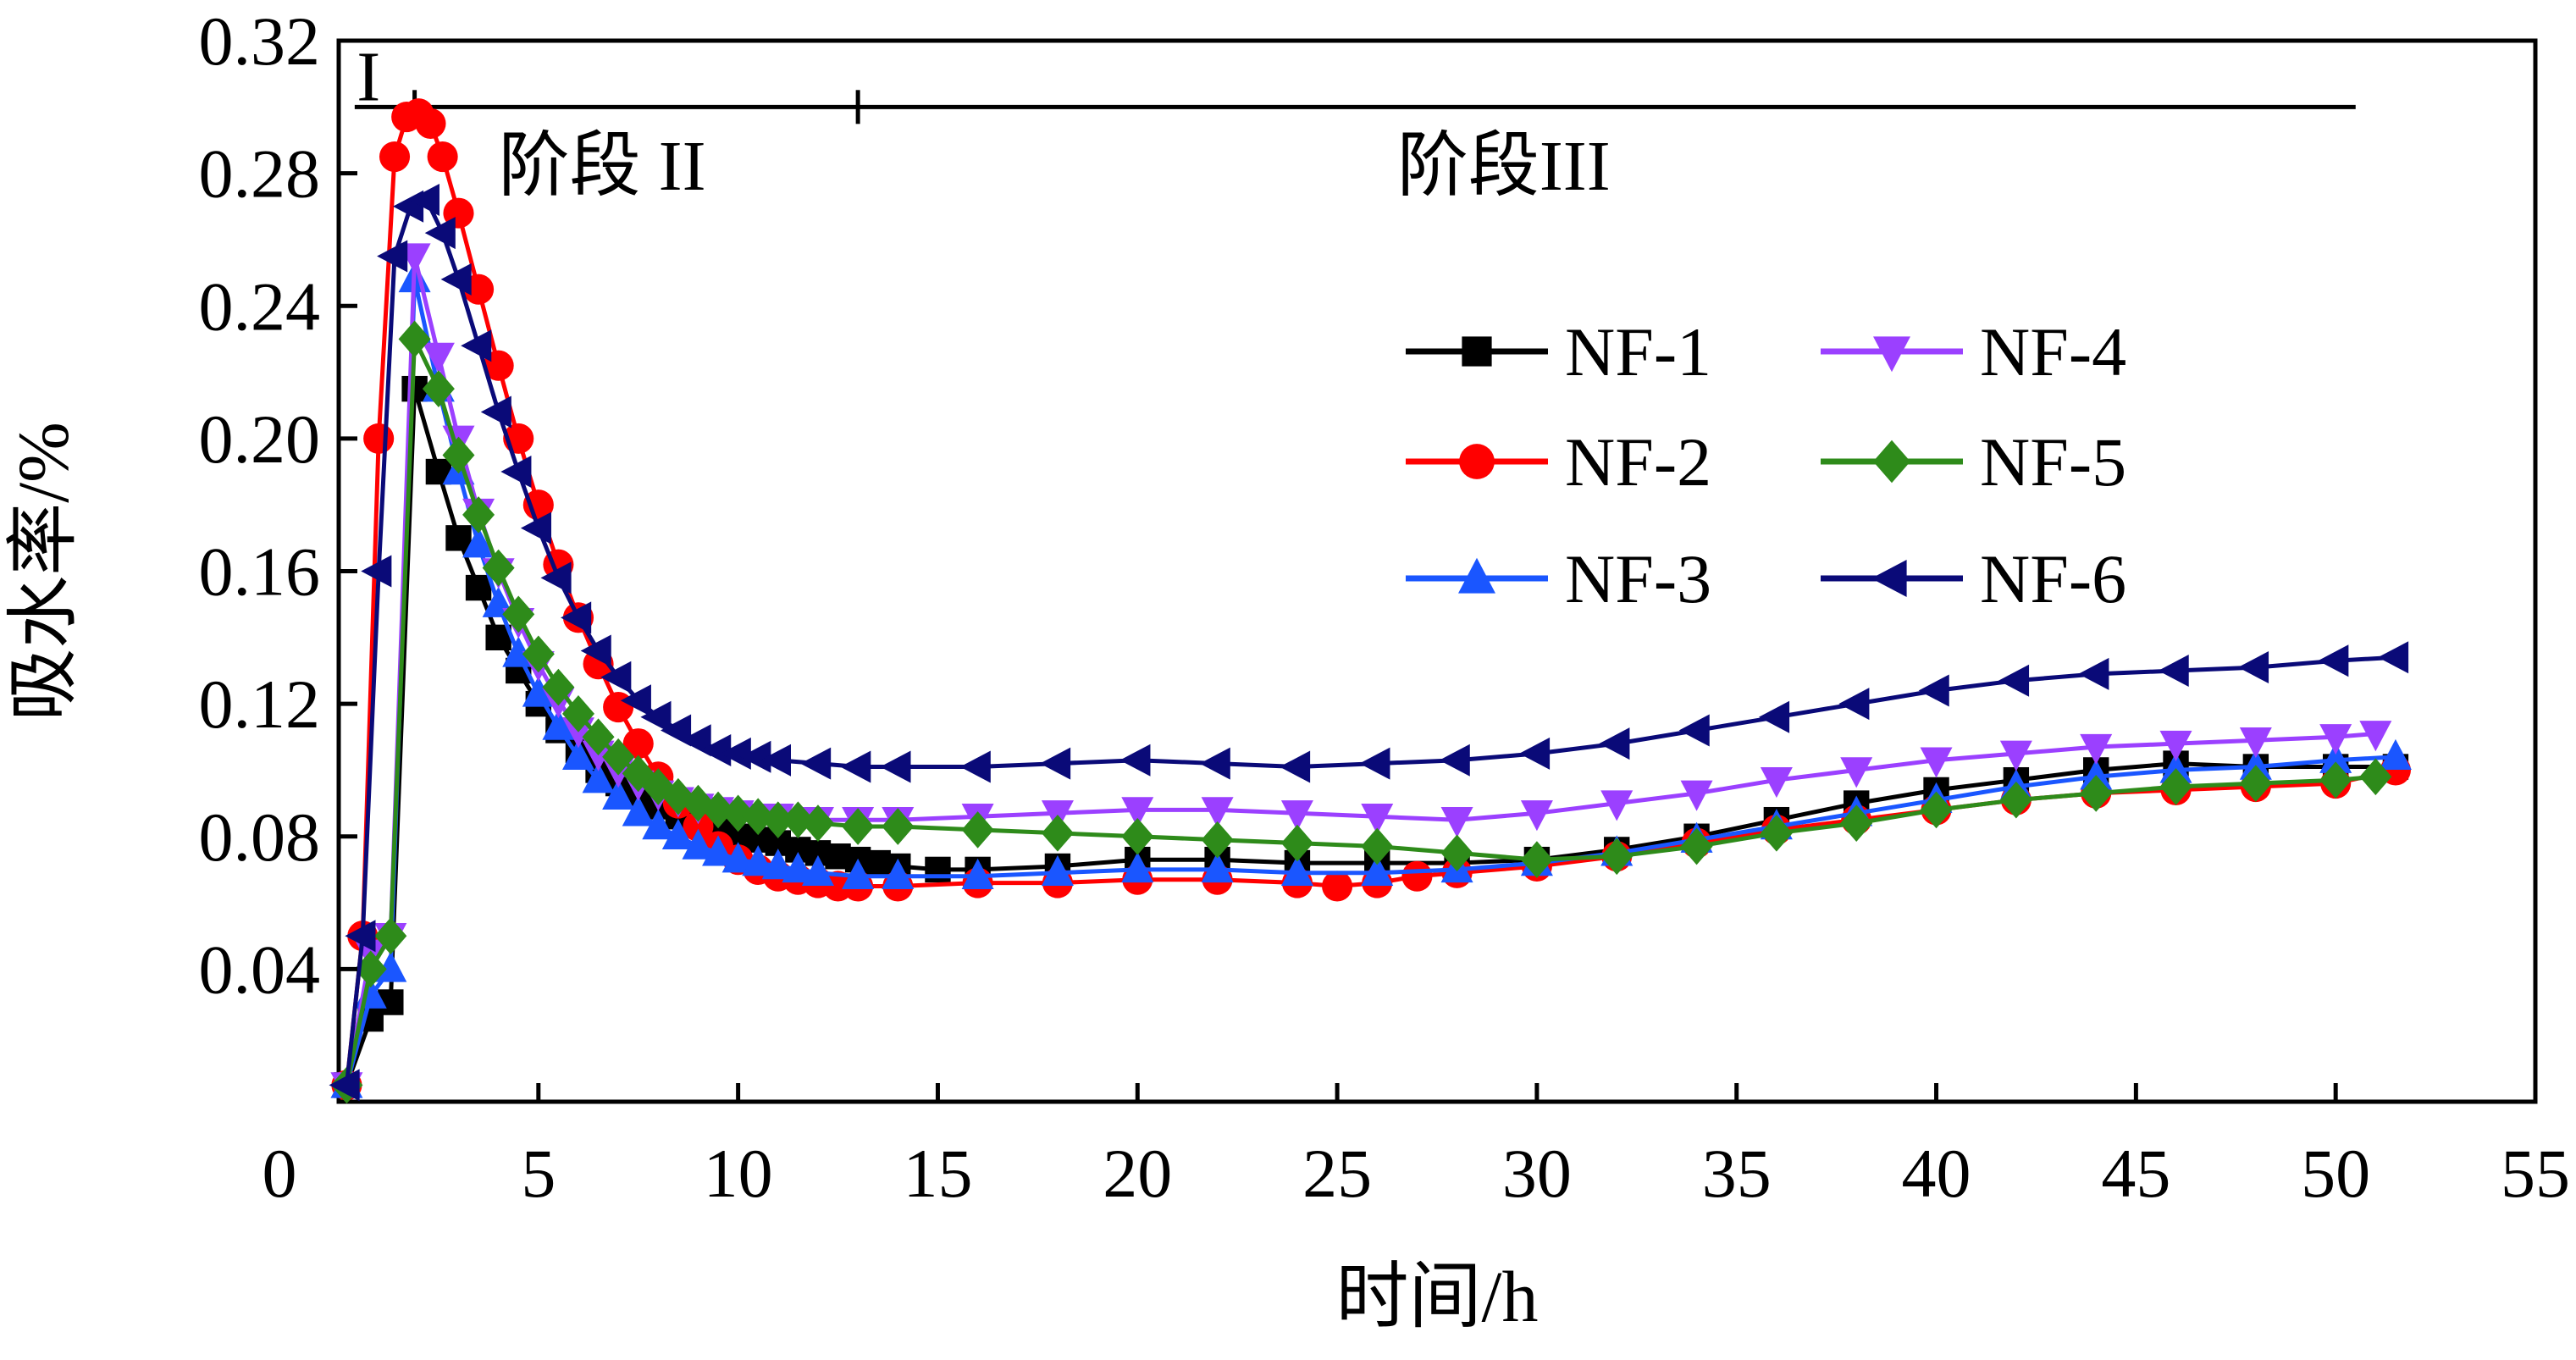 The width and height of the screenshot is (2576, 1360). Describe the element at coordinates (260, 306) in the screenshot. I see `y-tick-label: 0.24` at that location.